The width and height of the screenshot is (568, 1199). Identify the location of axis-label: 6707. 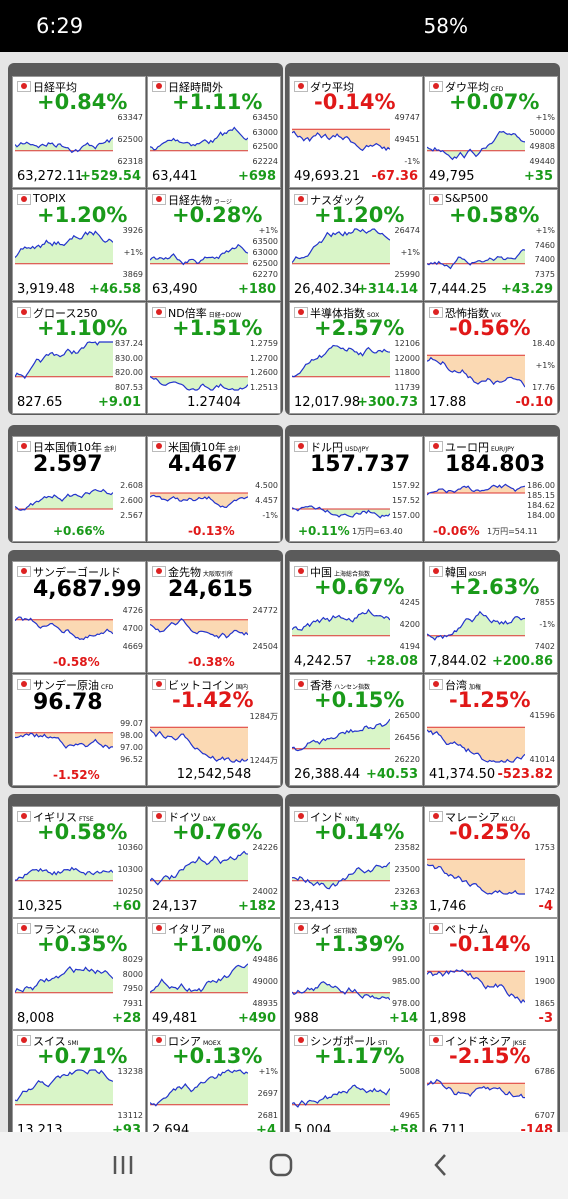
(544, 1115).